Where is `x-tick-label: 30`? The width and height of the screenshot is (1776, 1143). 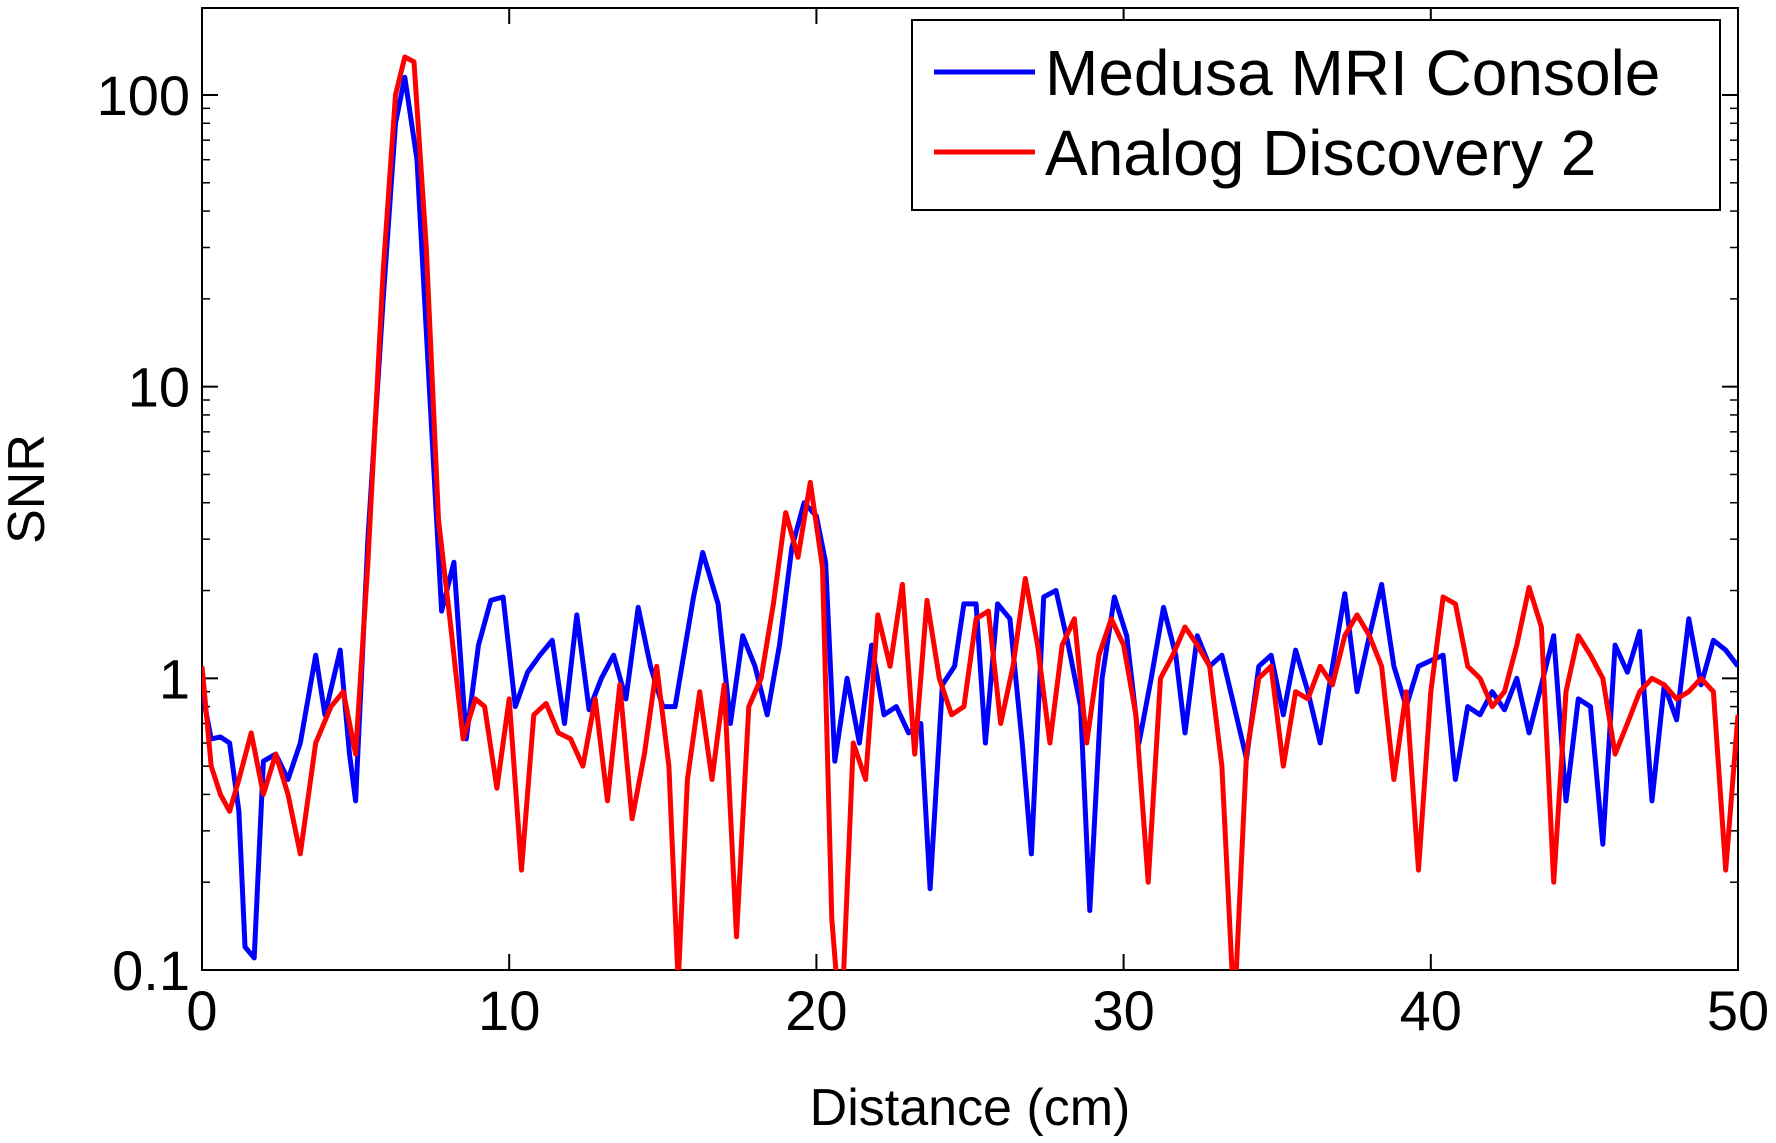
x-tick-label: 30 is located at coordinates (1123, 1010).